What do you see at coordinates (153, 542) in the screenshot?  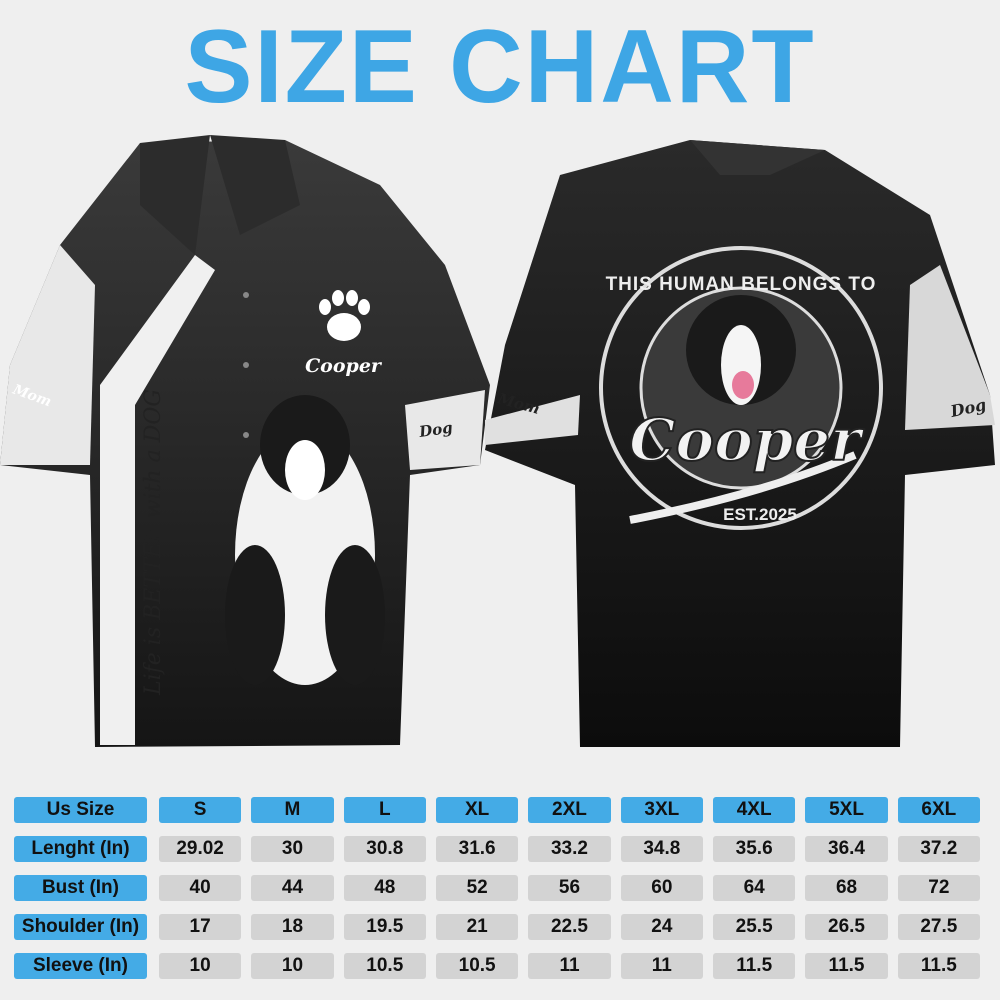 I see `front-slogan: Life is BETTER with a DOG` at bounding box center [153, 542].